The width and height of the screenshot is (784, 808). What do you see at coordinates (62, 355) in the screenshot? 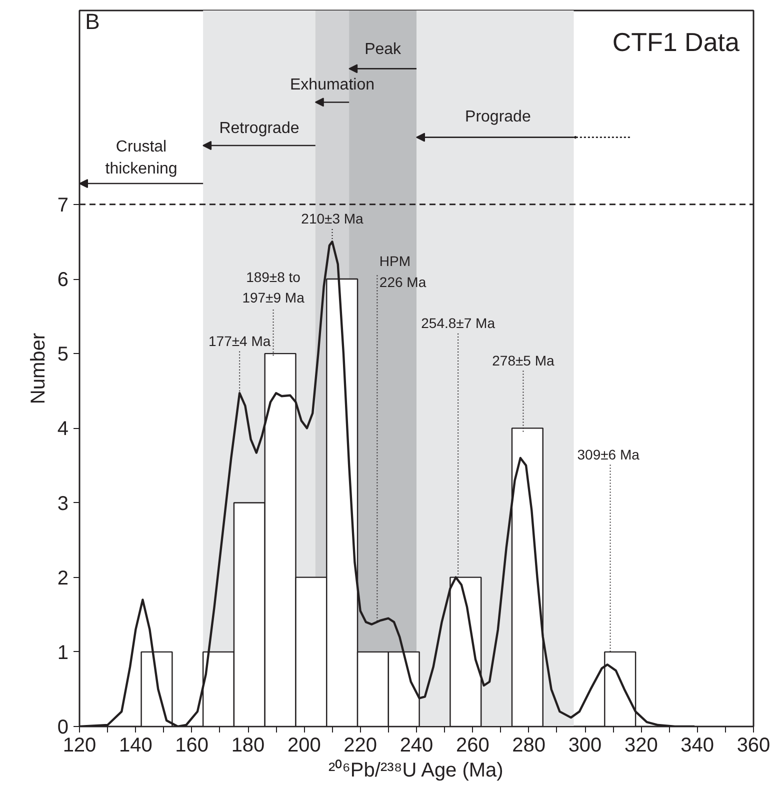
I see `y-tick-label: 5` at bounding box center [62, 355].